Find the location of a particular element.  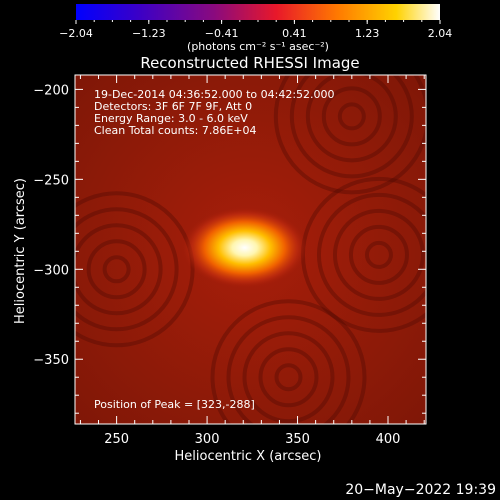

flare-source is located at coordinates (244, 247).